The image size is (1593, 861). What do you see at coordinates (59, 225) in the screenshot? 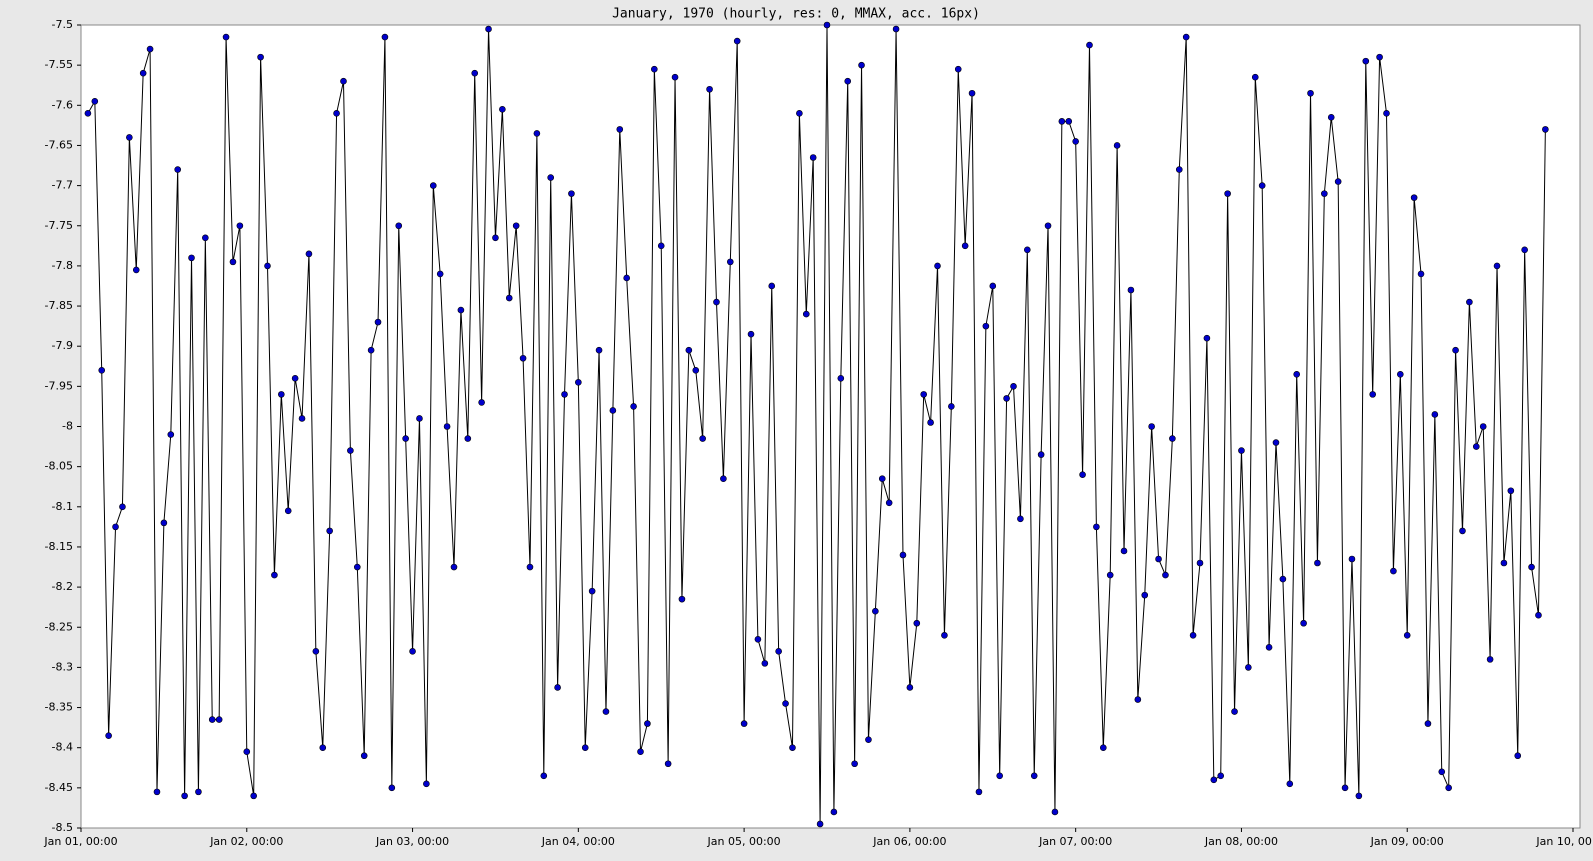
I see `y-tick-label: -7.75` at bounding box center [59, 225].